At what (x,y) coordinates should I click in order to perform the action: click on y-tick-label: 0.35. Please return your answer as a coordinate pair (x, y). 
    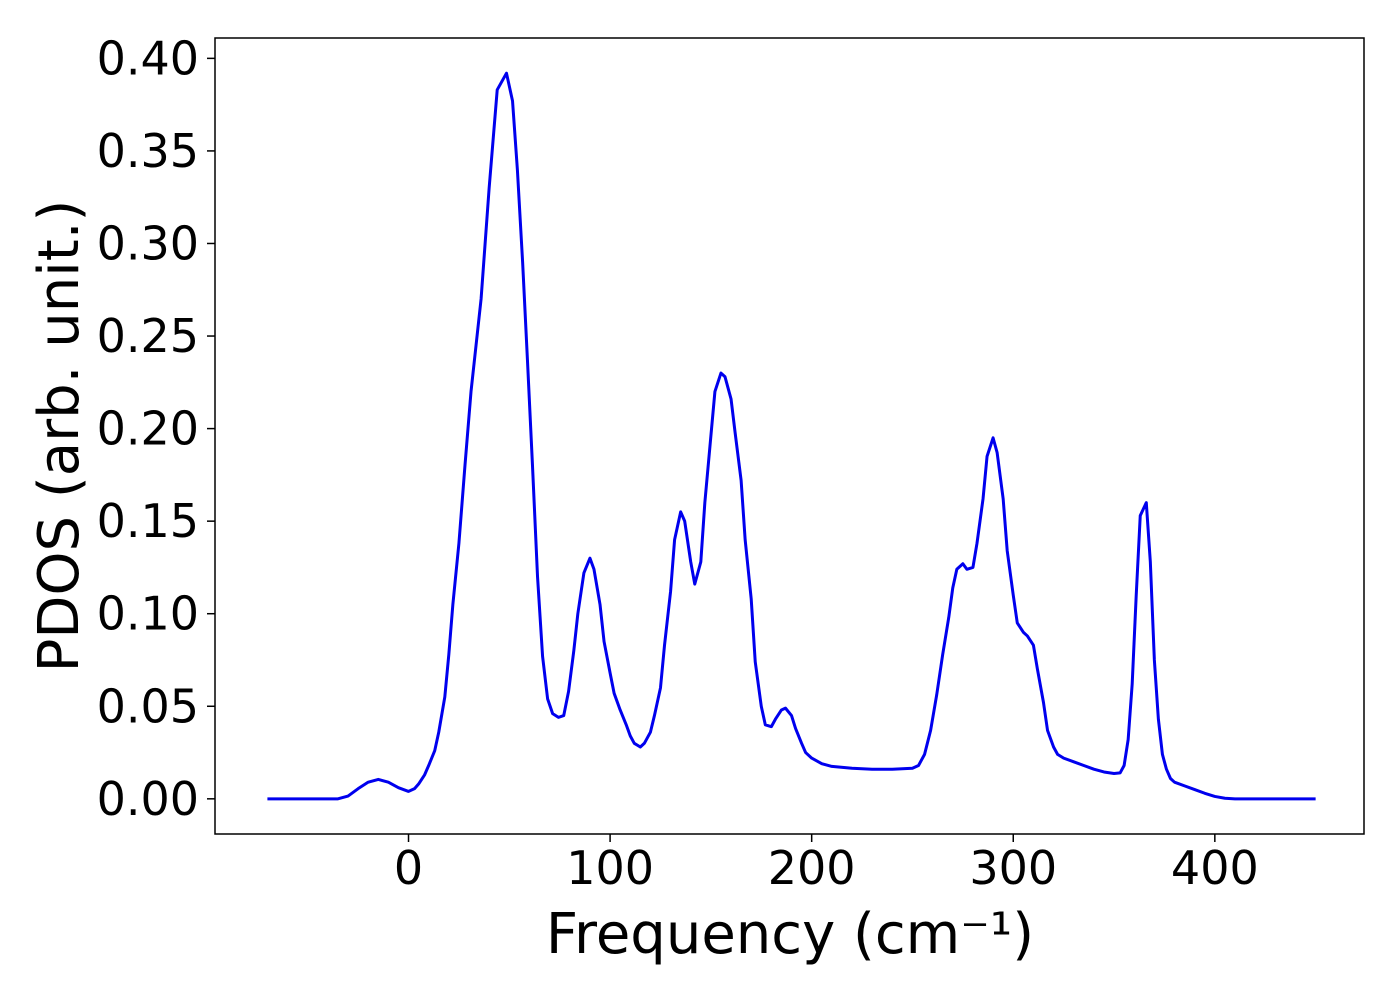
    Looking at the image, I should click on (148, 151).